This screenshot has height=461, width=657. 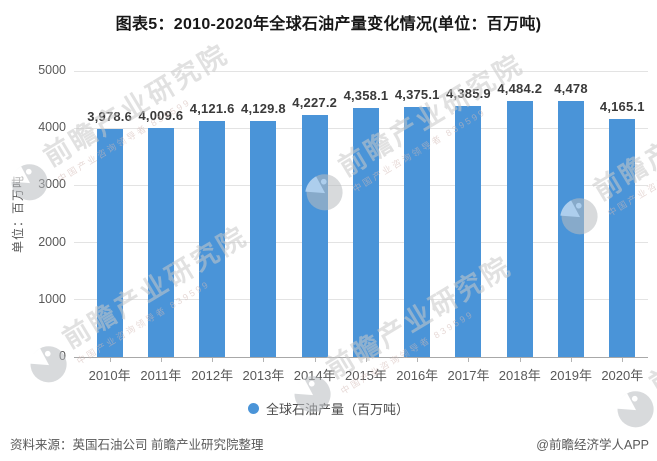 I want to click on bar-column: 4,121.6 2012年, so click(x=212, y=227).